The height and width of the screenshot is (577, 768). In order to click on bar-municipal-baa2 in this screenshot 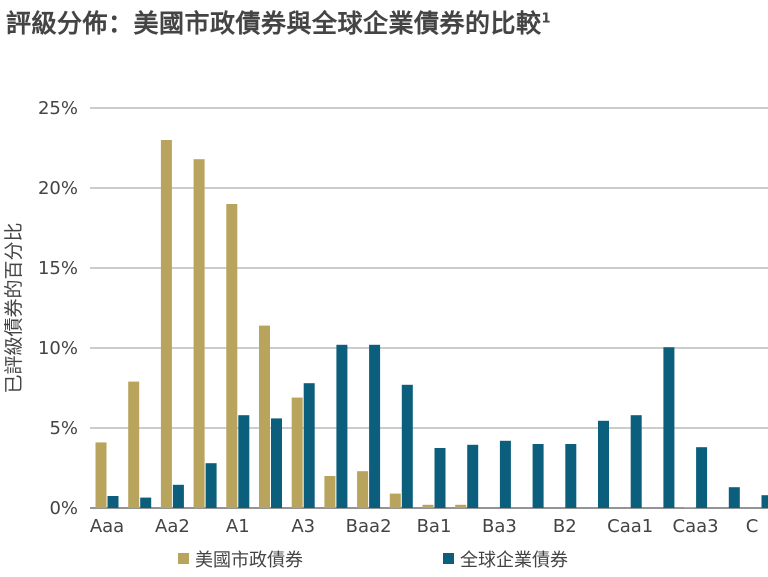, I will do `click(363, 489)`.